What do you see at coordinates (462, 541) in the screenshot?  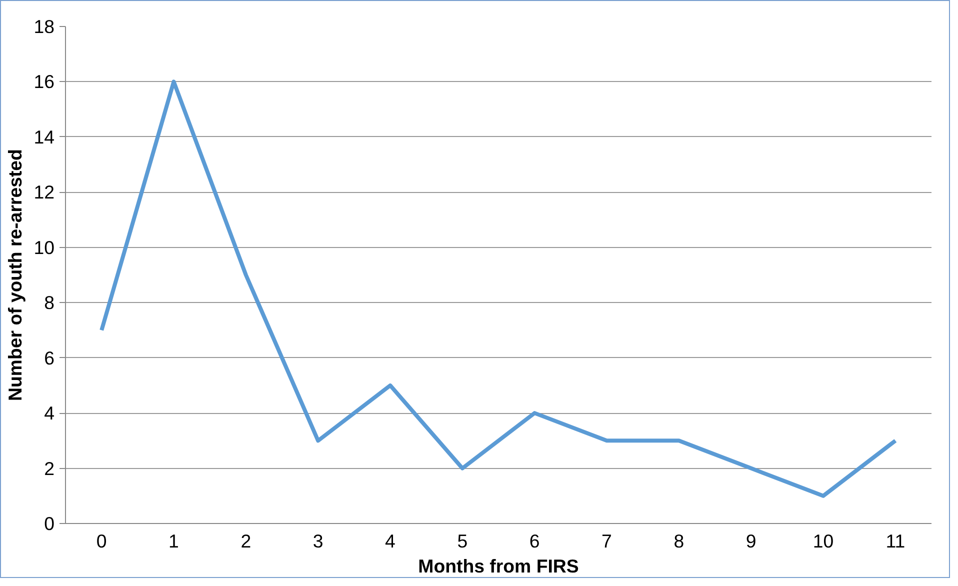 I see `x-tick-label: 5` at bounding box center [462, 541].